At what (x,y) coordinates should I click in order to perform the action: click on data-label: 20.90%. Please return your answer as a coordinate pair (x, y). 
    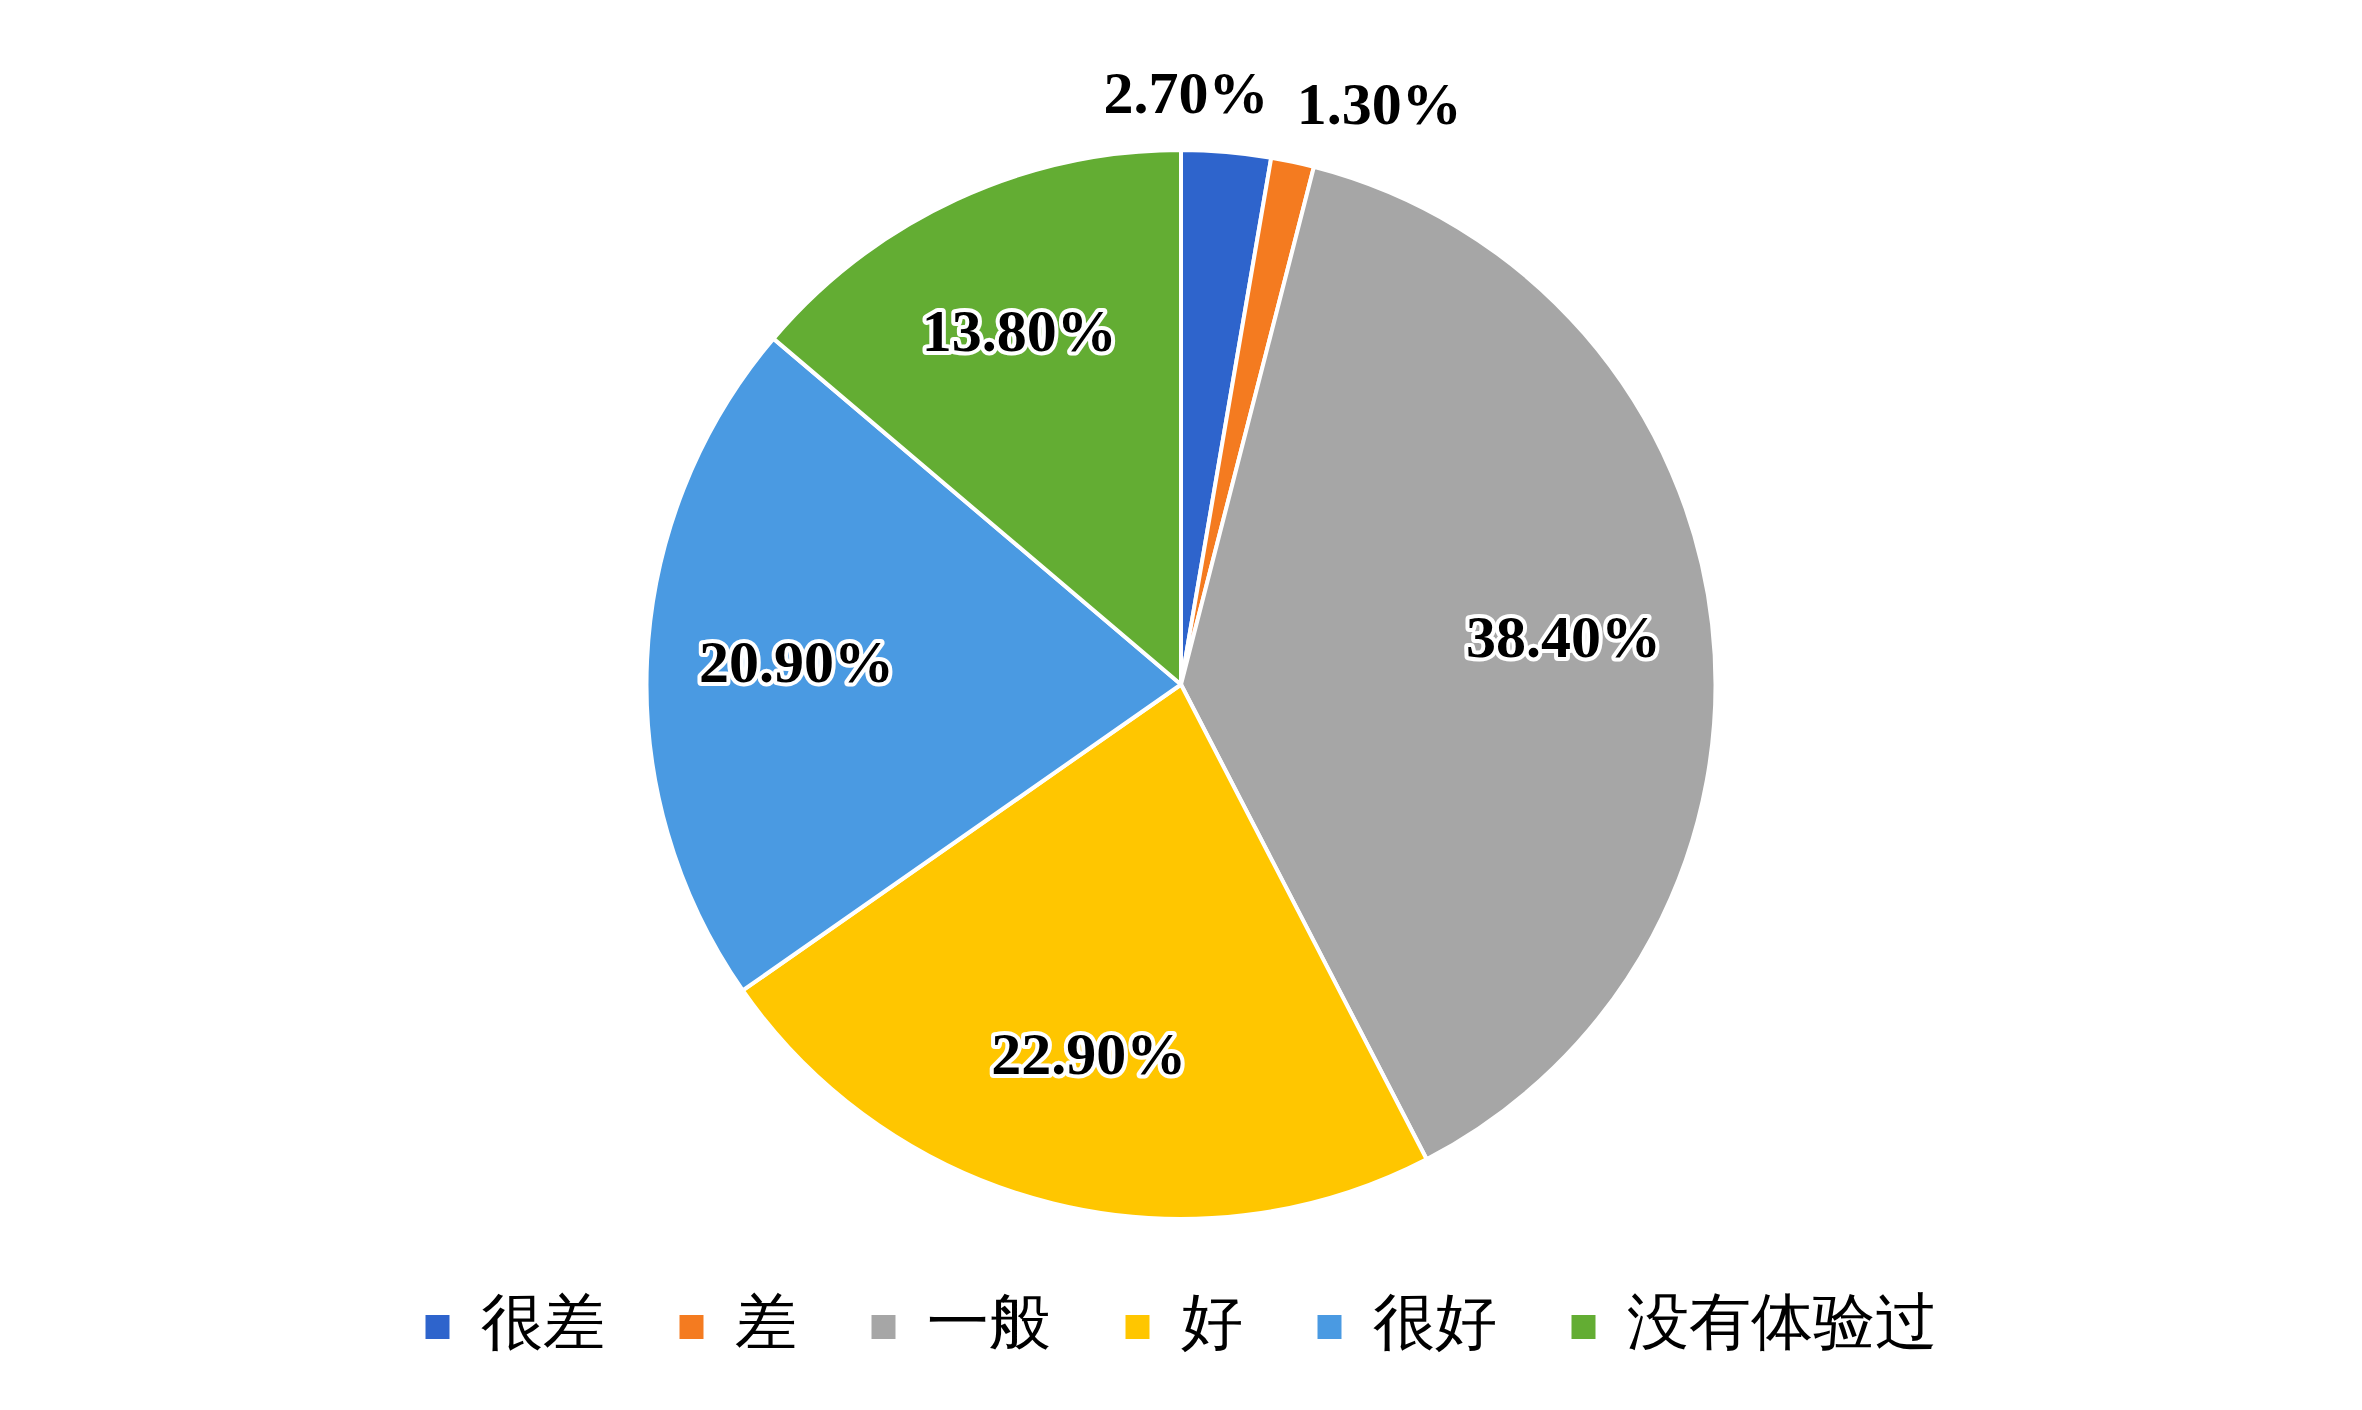
    Looking at the image, I should click on (797, 661).